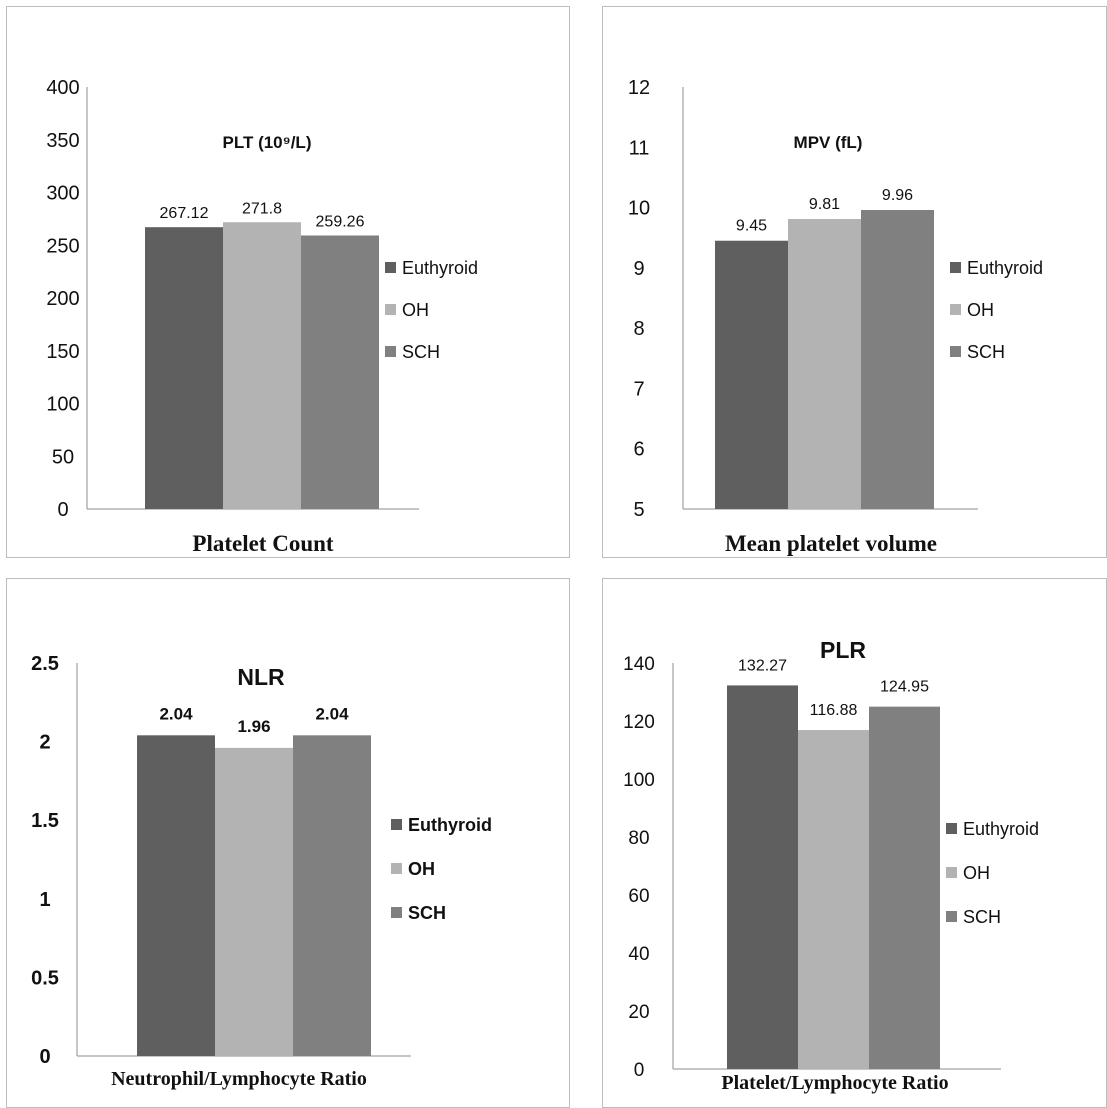 The width and height of the screenshot is (1107, 1108). What do you see at coordinates (638, 389) in the screenshot?
I see `y-tick-label: 7` at bounding box center [638, 389].